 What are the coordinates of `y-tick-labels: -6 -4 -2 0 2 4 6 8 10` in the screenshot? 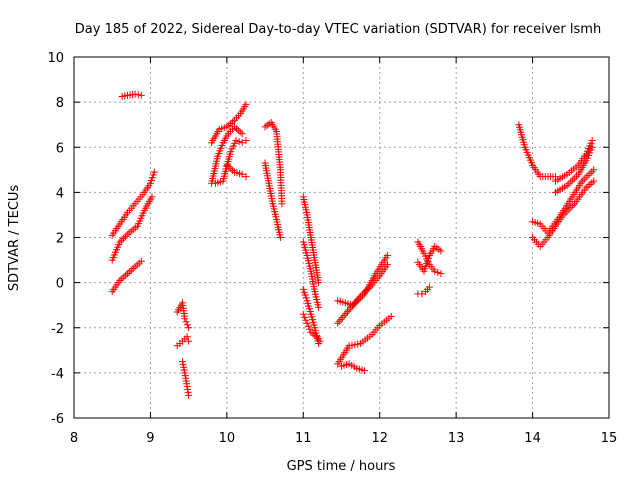 It's located at (55, 239).